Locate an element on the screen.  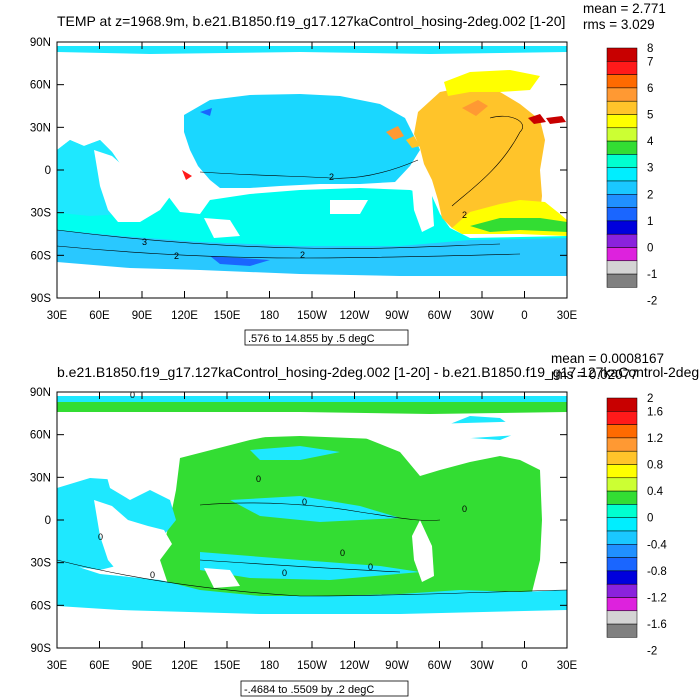
panel-top-colorbar-label: 0 is located at coordinates (650, 249).